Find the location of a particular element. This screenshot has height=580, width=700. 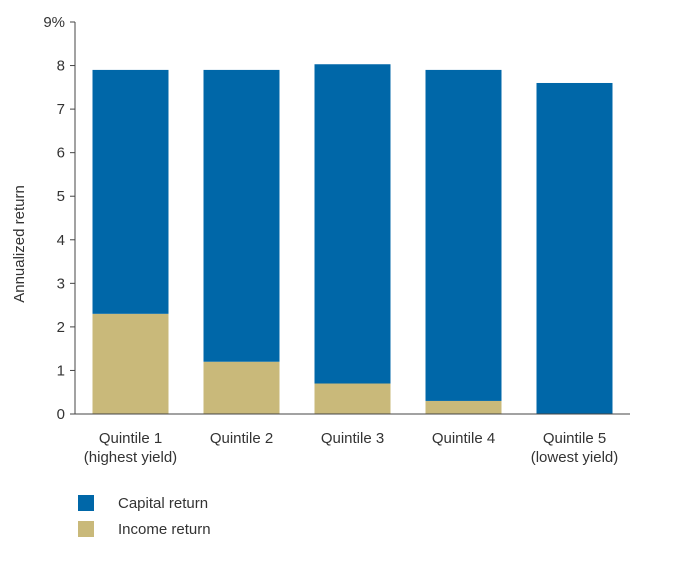

legend-label-capital: Capital return is located at coordinates (163, 503).